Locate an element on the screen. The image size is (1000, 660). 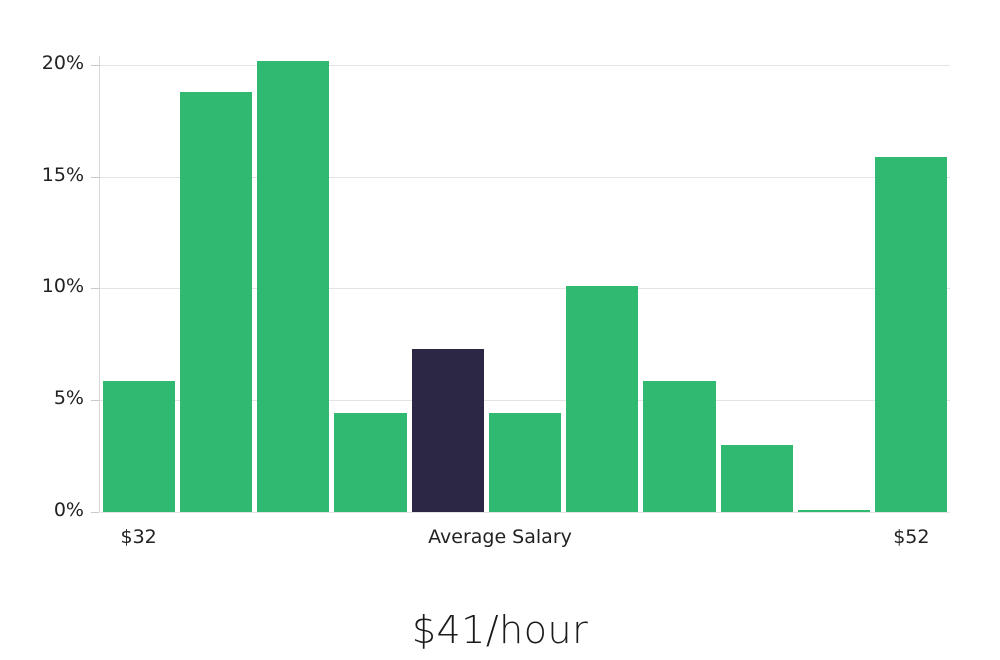
x-axis-tick-label: $32 is located at coordinates (138, 537).